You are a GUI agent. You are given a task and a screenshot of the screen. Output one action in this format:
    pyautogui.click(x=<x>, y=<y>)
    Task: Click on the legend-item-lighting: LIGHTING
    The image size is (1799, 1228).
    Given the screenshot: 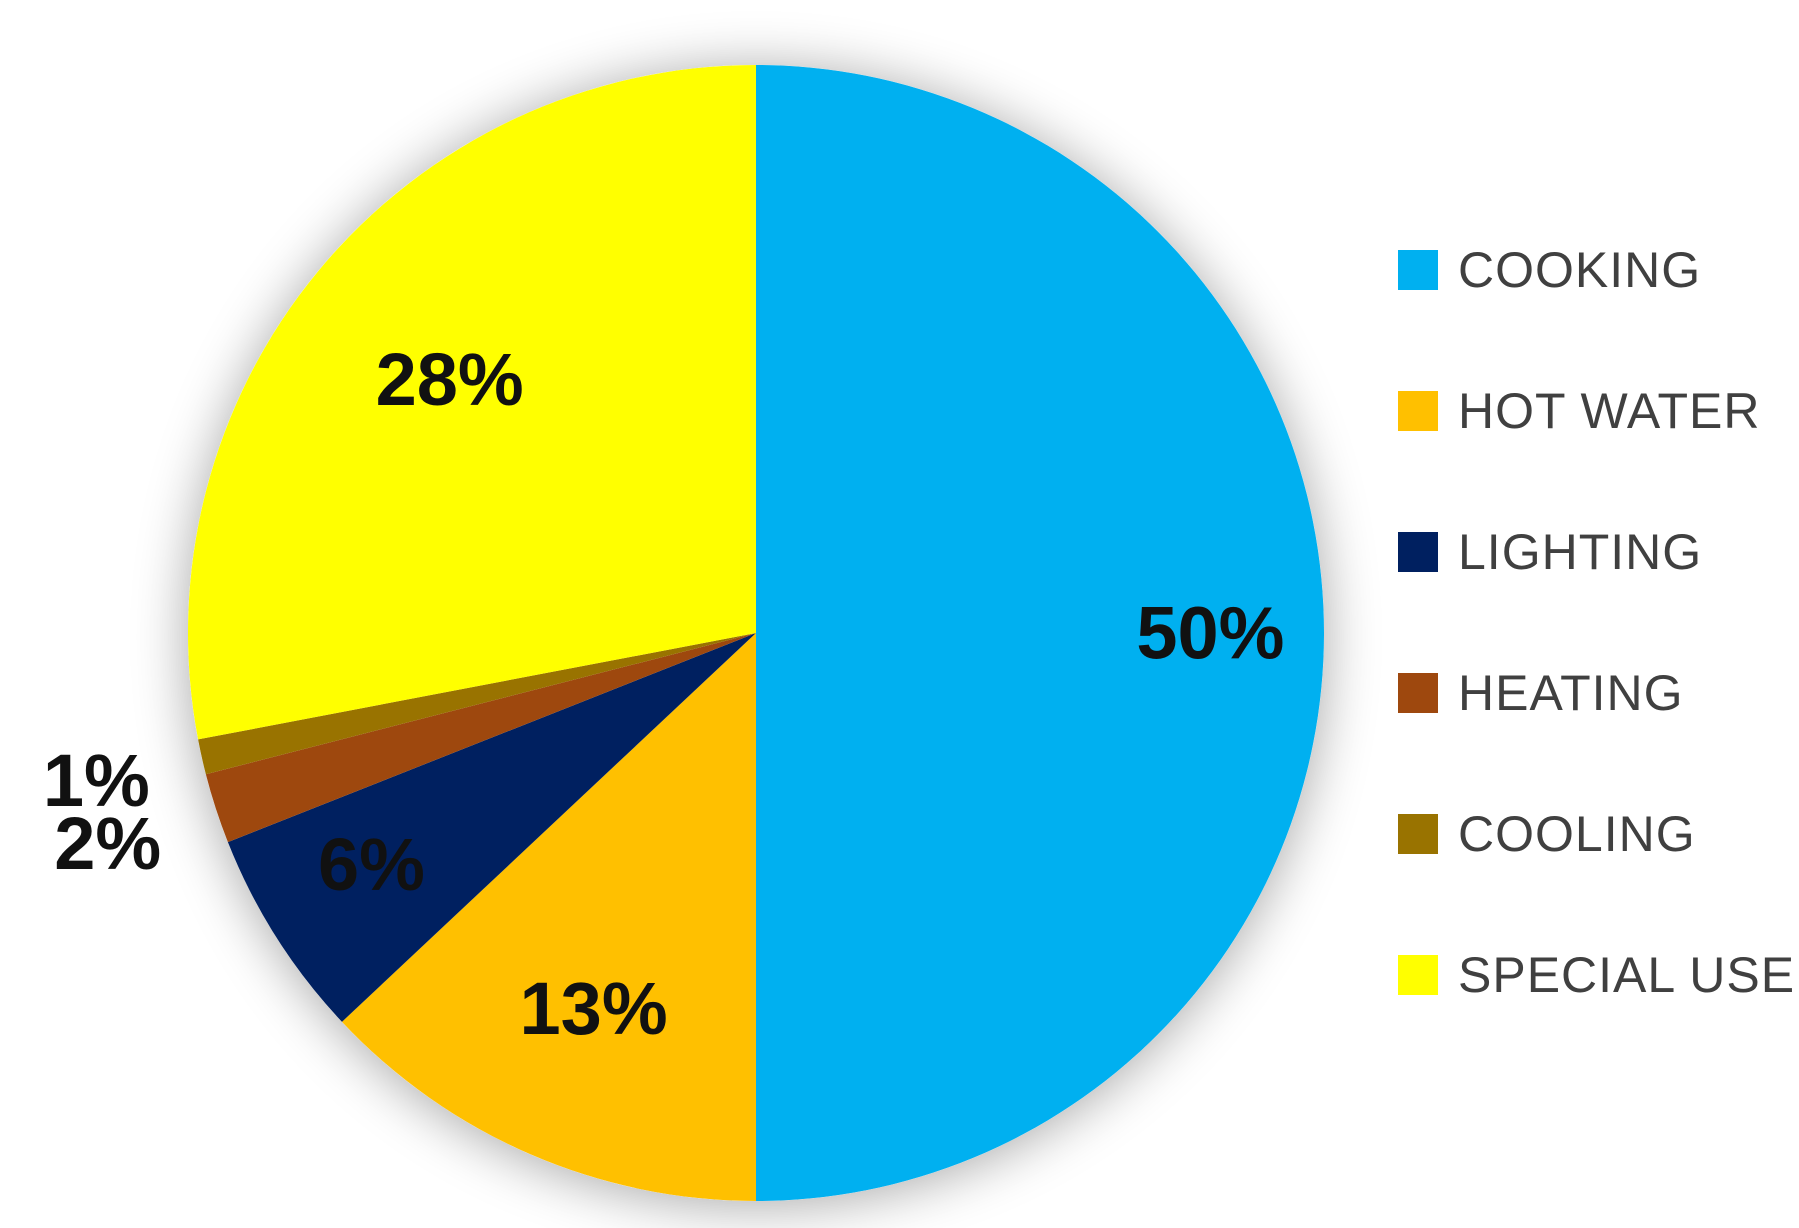 What is the action you would take?
    pyautogui.click(x=1598, y=552)
    